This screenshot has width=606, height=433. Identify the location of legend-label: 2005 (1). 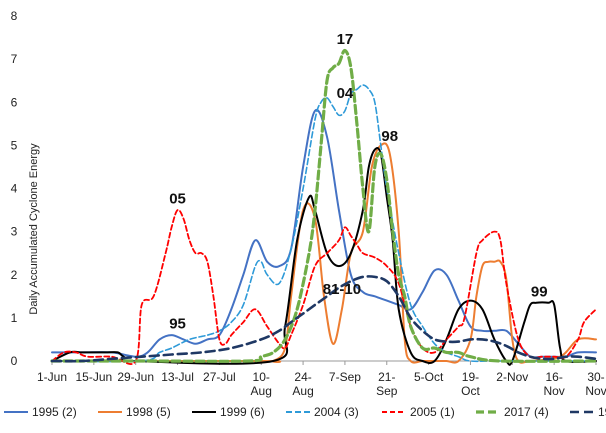
(432, 412).